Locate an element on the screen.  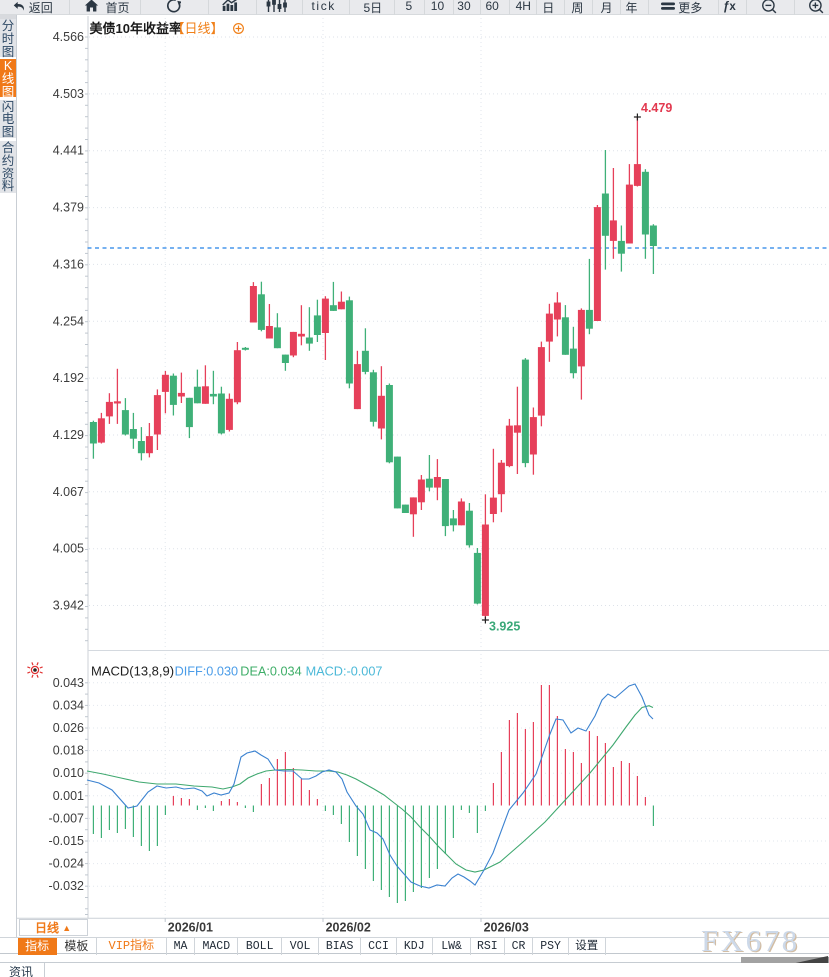
svg-text: 0.001 is located at coordinates (68, 796).